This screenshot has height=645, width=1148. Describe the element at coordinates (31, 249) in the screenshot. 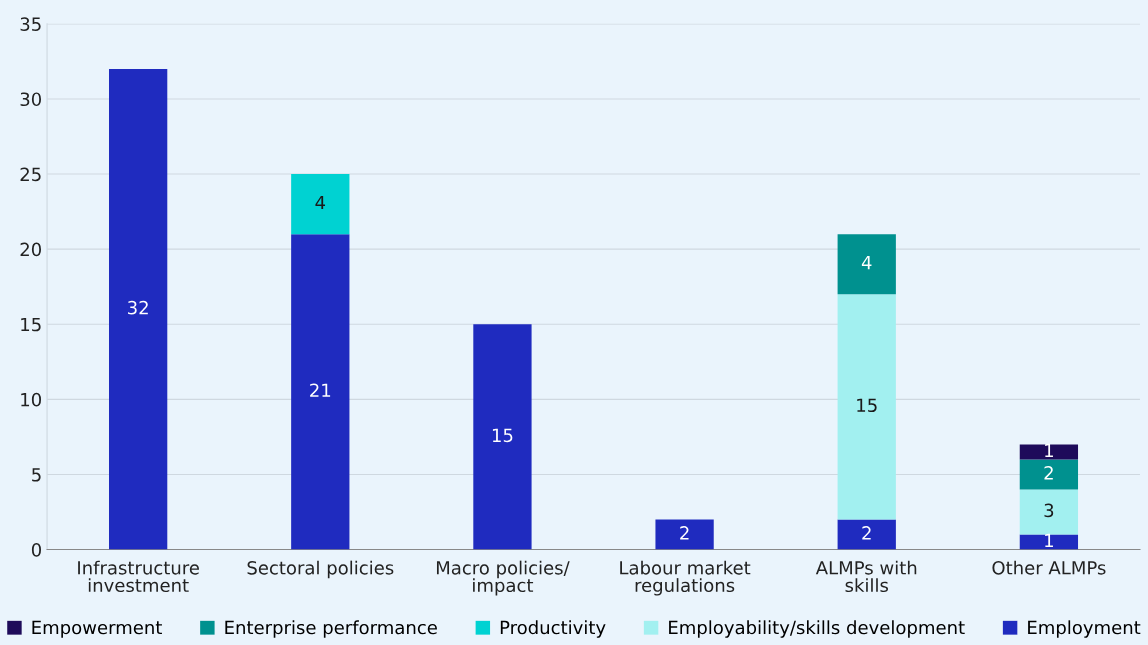

I see `y-tick-label: 20` at that location.